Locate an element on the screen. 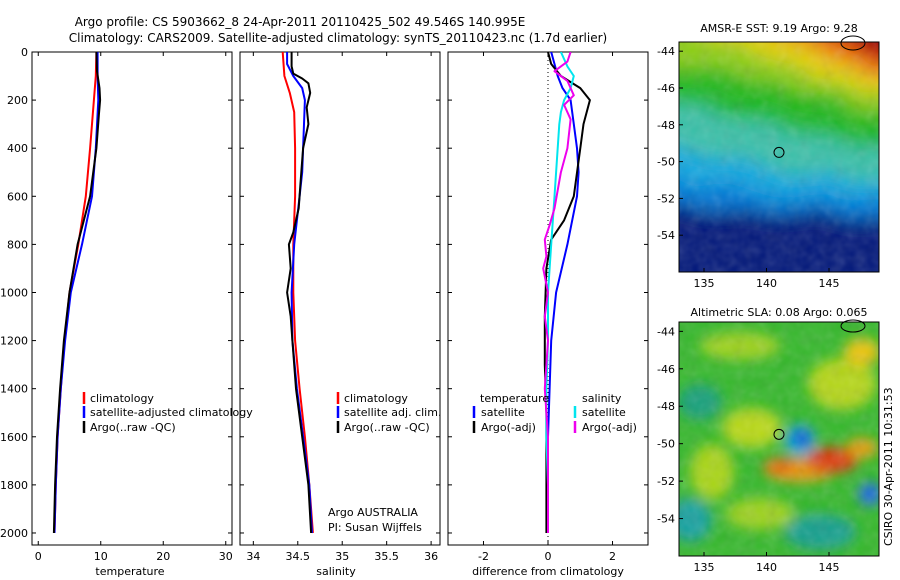 The height and width of the screenshot is (580, 900). x-tick-label: 10 is located at coordinates (101, 556).